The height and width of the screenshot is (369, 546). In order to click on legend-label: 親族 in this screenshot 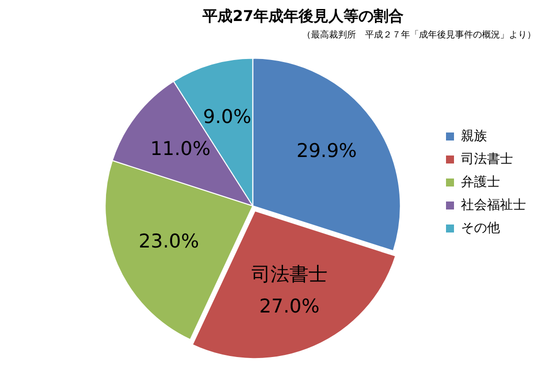, I will do `click(474, 136)`.